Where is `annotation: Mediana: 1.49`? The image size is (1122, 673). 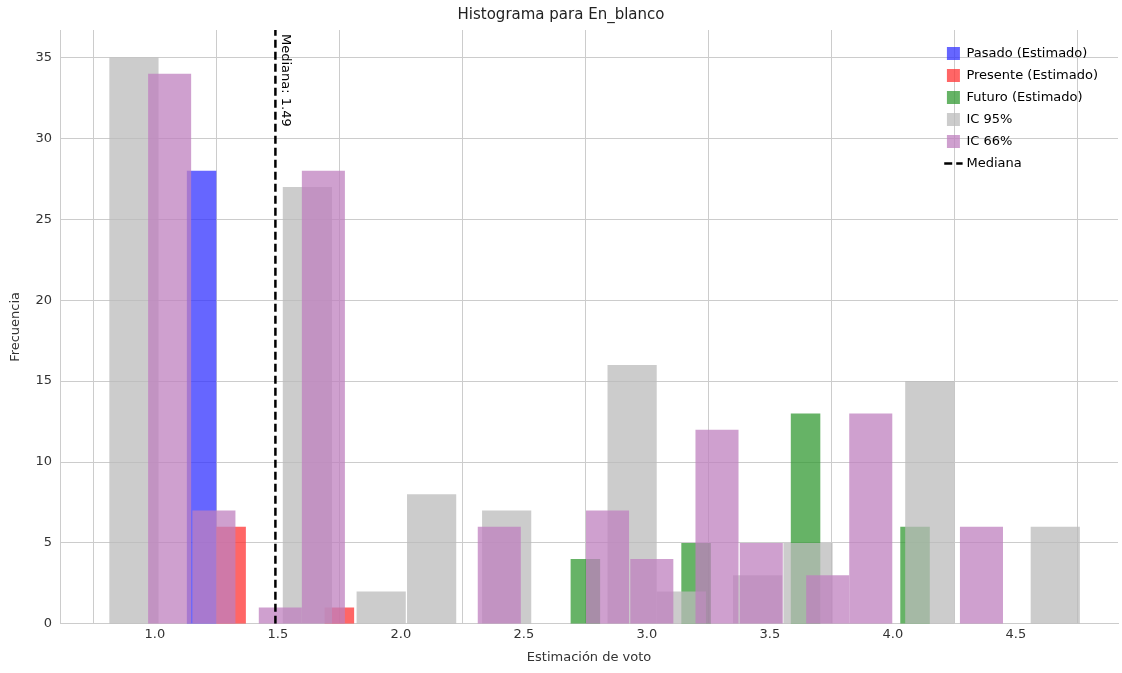
annotation: Mediana: 1.49 is located at coordinates (286, 80).